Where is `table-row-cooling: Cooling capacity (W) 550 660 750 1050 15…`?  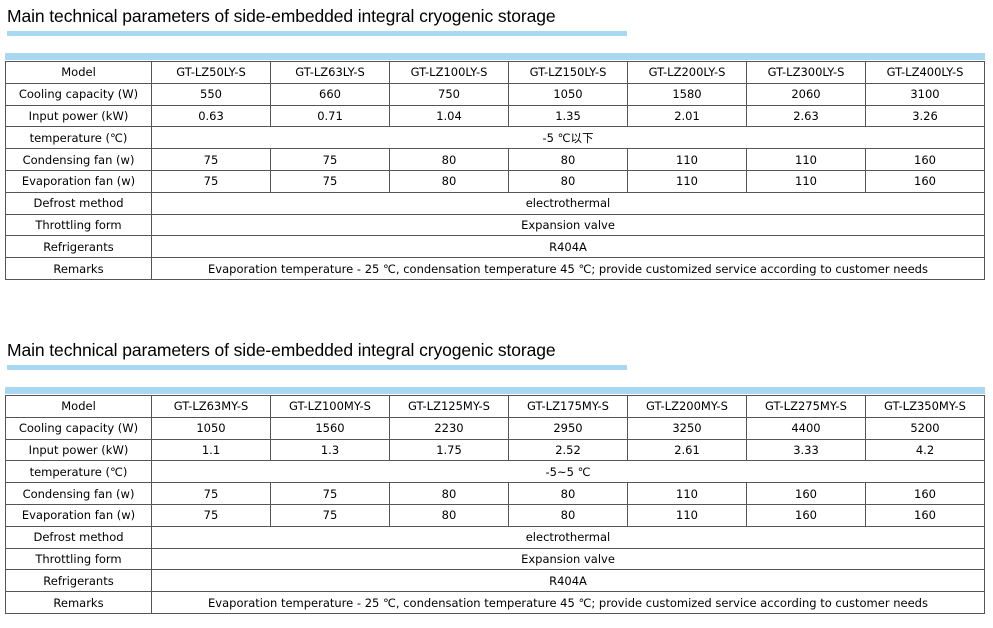
table-row-cooling: Cooling capacity (W) 550 660 750 1050 15… is located at coordinates (495, 94).